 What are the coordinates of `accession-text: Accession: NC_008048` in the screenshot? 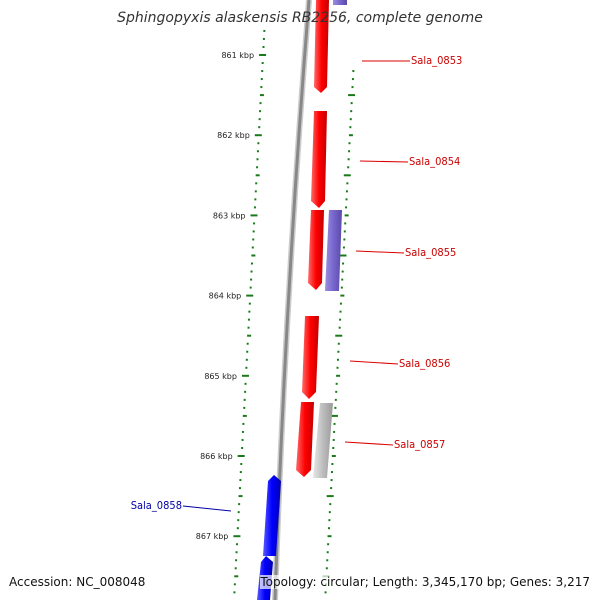 It's located at (77, 582).